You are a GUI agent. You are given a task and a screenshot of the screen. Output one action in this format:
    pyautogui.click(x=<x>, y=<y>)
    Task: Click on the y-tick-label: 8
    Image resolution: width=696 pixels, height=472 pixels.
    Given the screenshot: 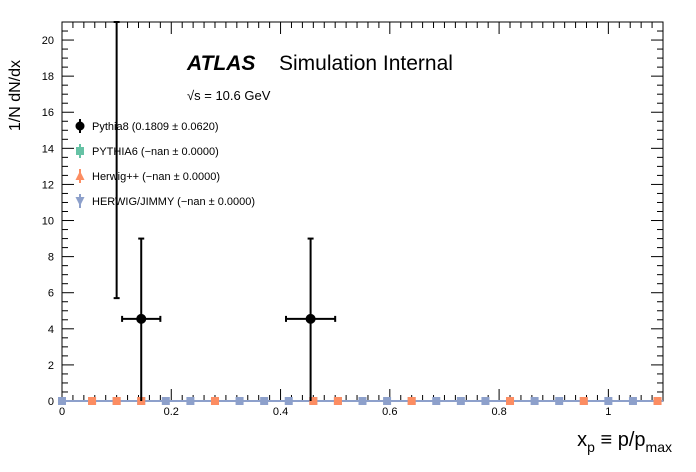 What is the action you would take?
    pyautogui.click(x=51, y=258)
    